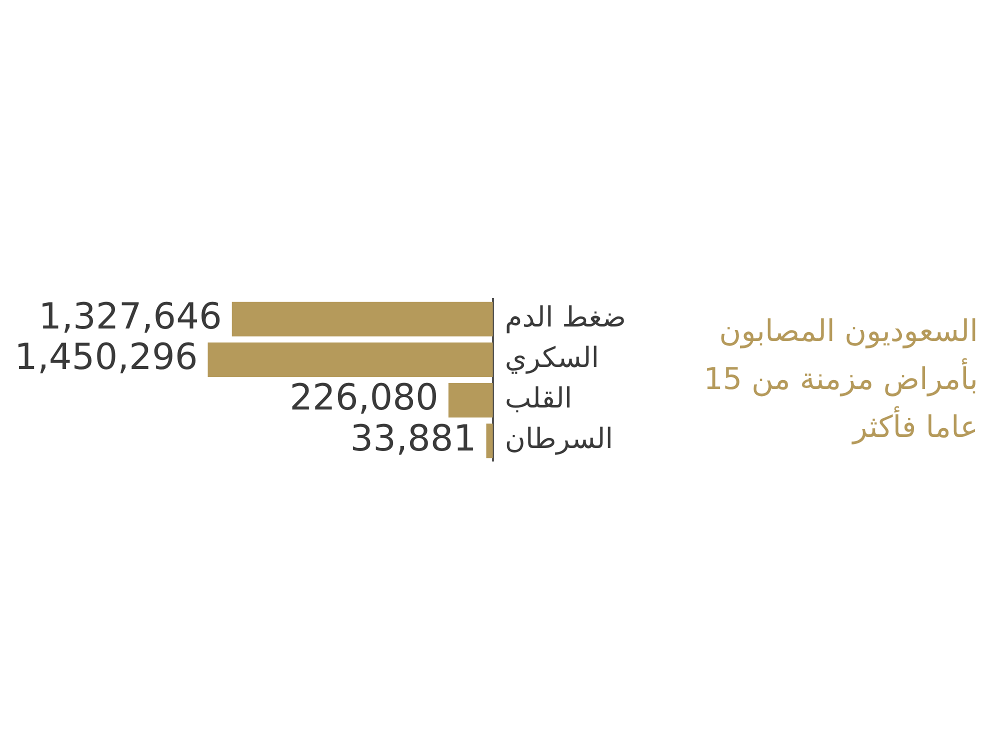  I want to click on y-tick-label: السرطان, so click(559, 439).